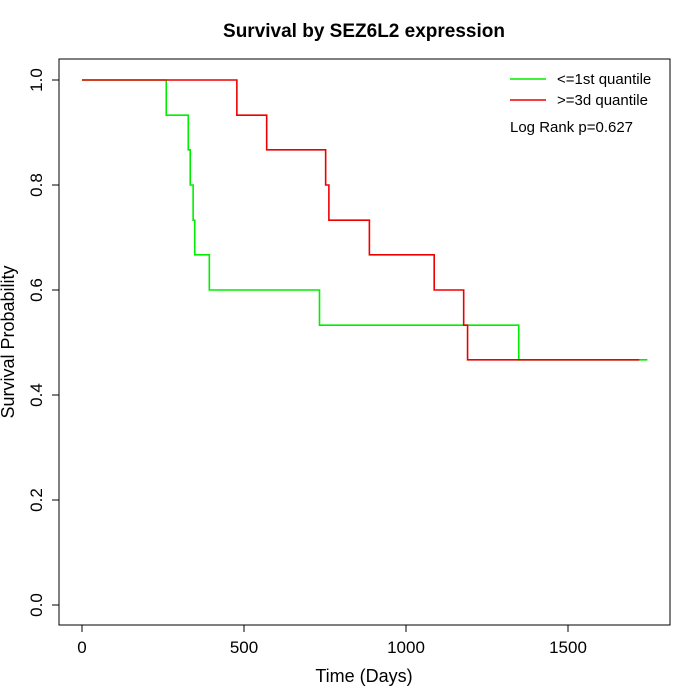  What do you see at coordinates (36, 500) in the screenshot?
I see `y-tick-label: 0.2` at bounding box center [36, 500].